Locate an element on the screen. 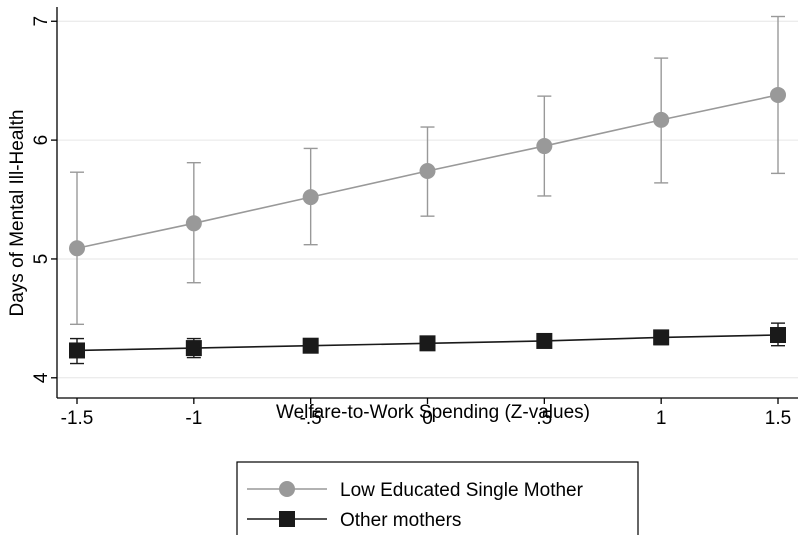  x-tick-label: -1 is located at coordinates (193, 418).